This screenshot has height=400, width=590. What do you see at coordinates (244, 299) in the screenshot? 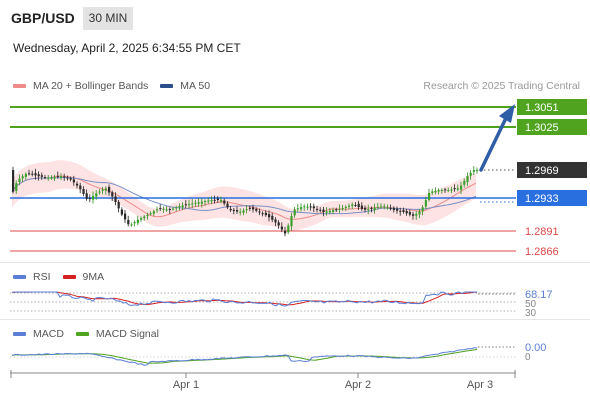
I see `rsi-line` at bounding box center [244, 299].